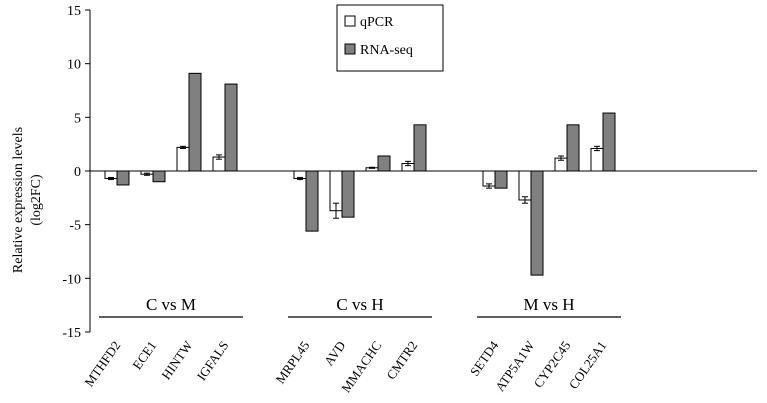 The height and width of the screenshot is (403, 767). I want to click on y-tick-label: 0, so click(77, 172).